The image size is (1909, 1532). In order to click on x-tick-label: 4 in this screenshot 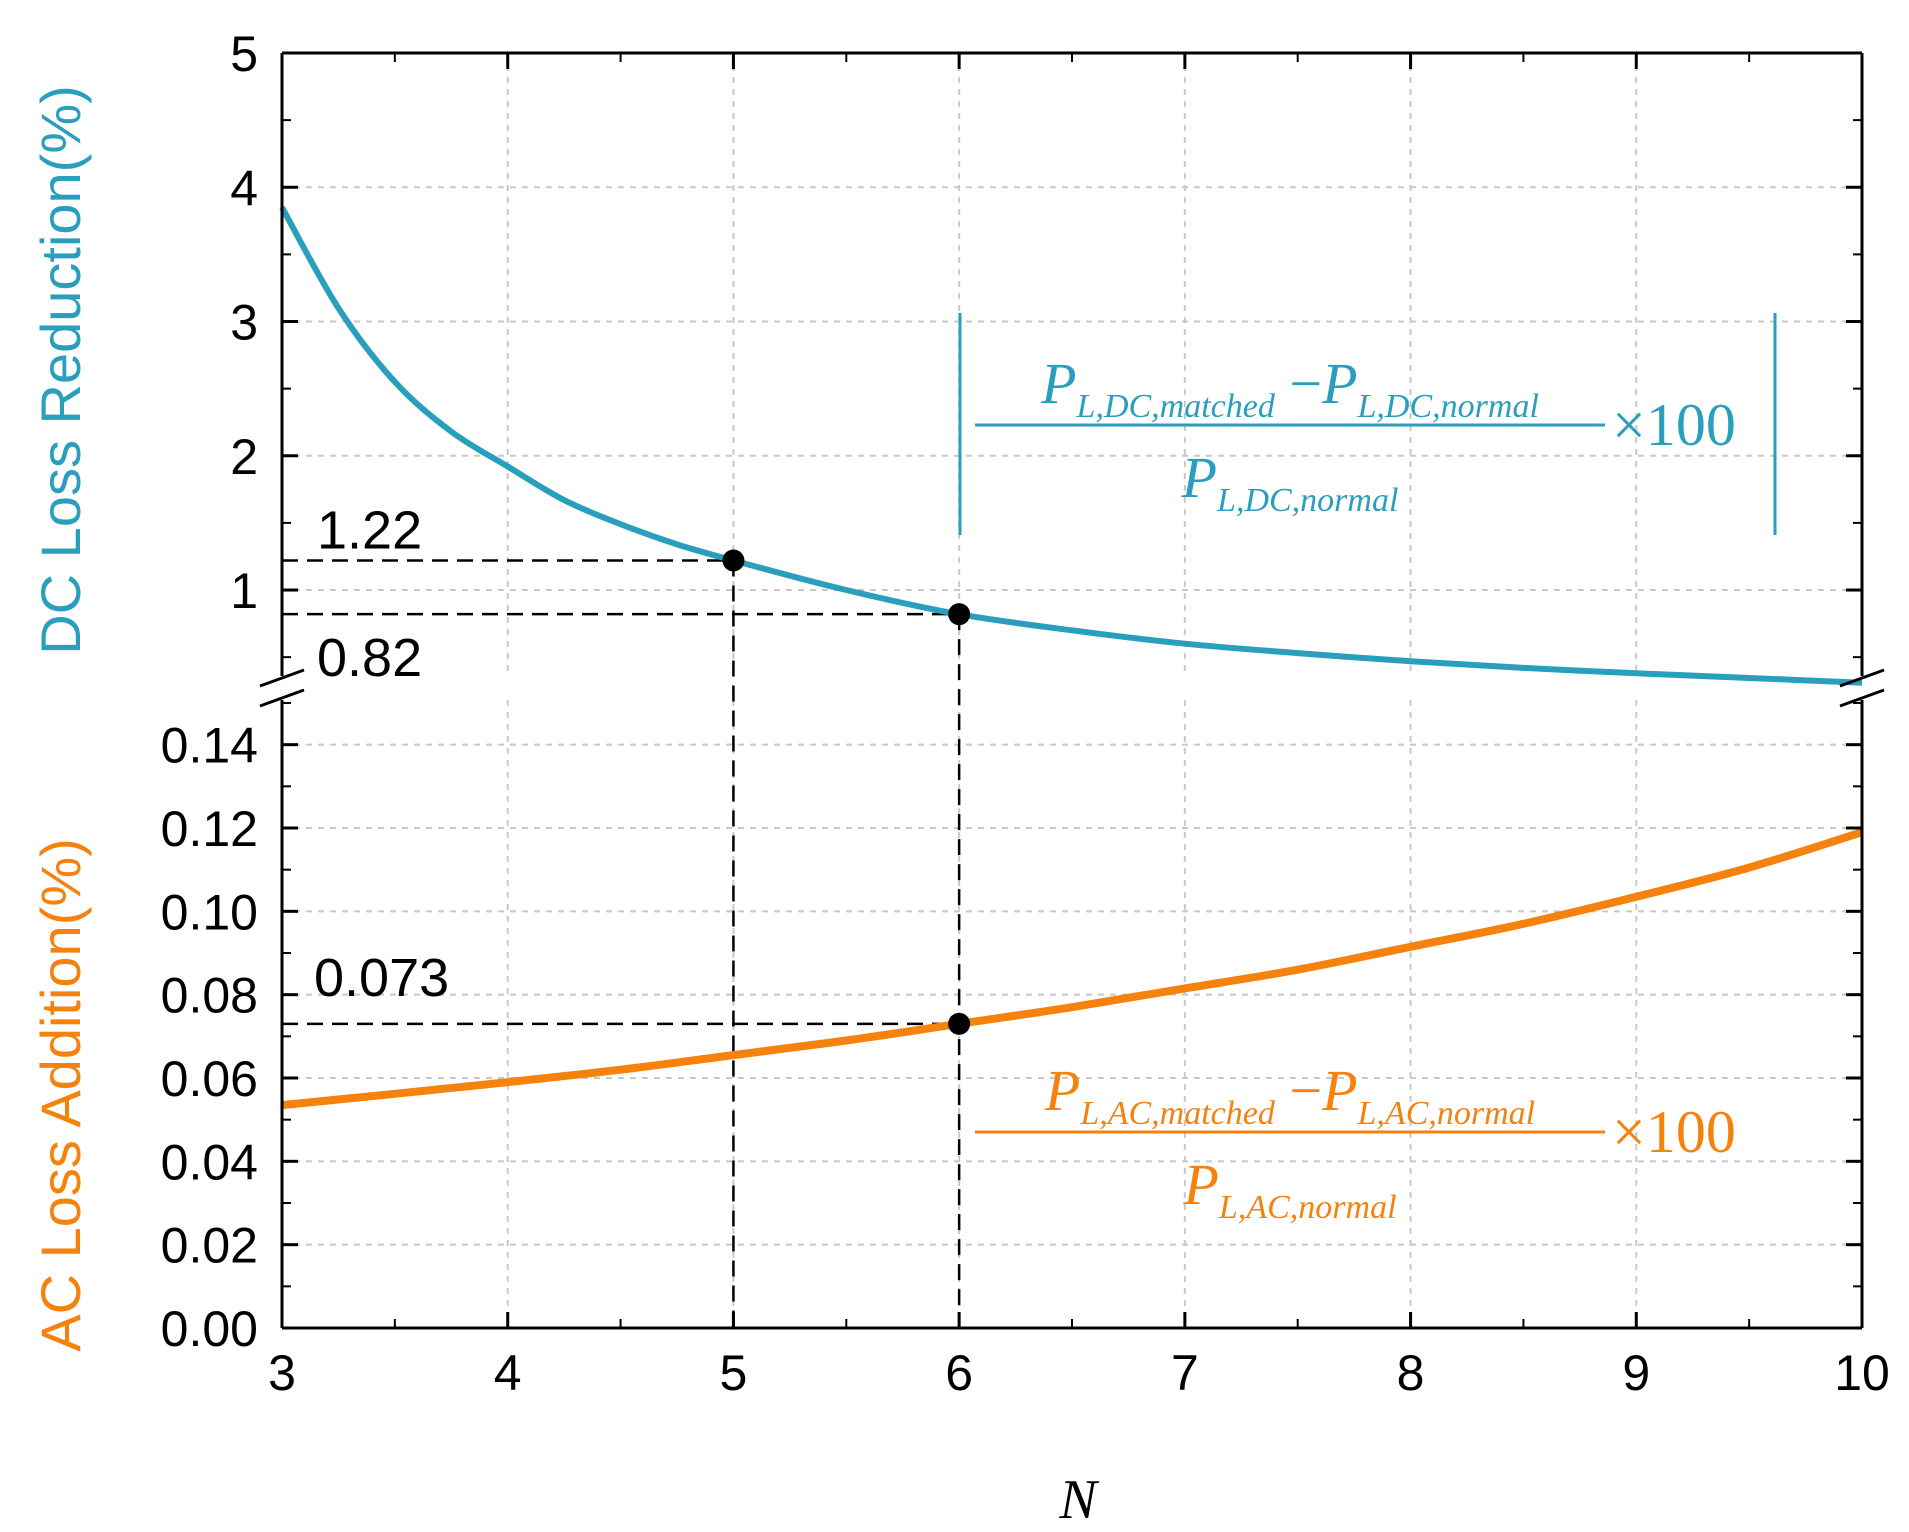, I will do `click(508, 1373)`.